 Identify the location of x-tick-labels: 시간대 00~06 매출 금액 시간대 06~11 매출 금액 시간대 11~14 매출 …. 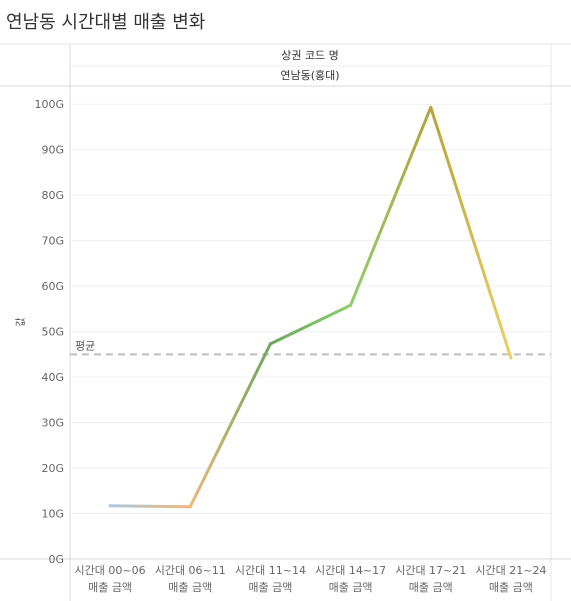
(311, 579).